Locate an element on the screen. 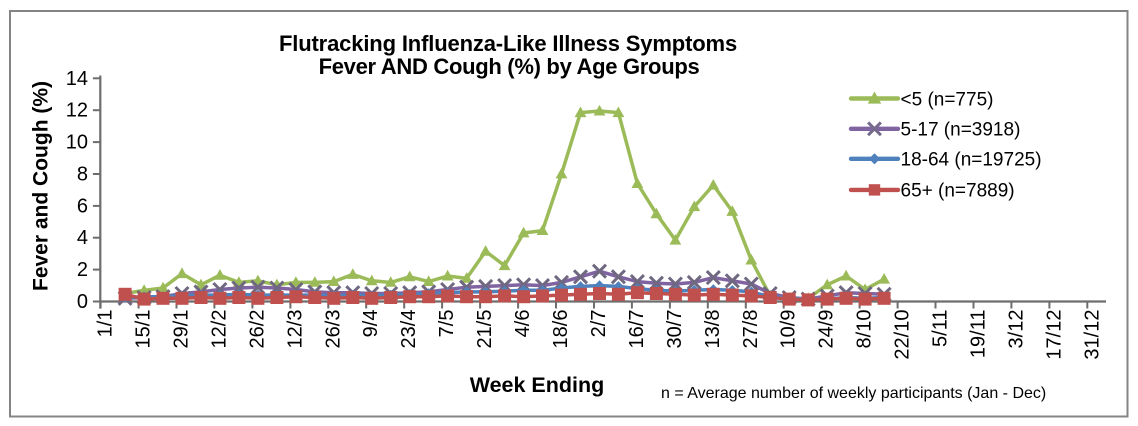  svg-text: 18/6 is located at coordinates (561, 329).